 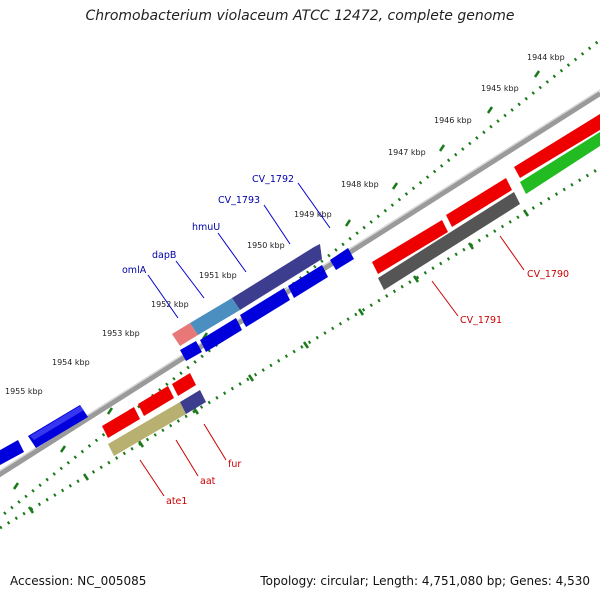 What do you see at coordinates (481, 320) in the screenshot?
I see `gene-label: CV_1791` at bounding box center [481, 320].